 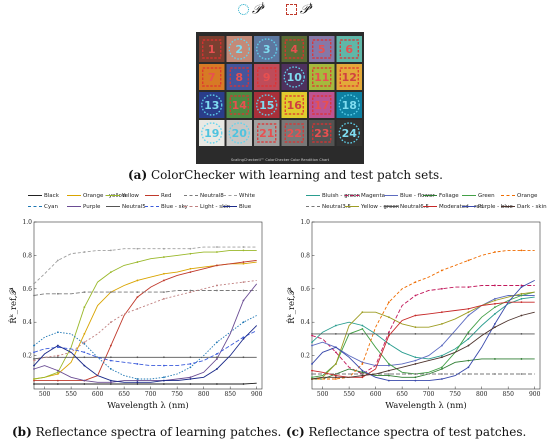 What do you see at coordinates (207, 207) in the screenshot?
I see `legend-entry: Light - skin` at bounding box center [207, 207].